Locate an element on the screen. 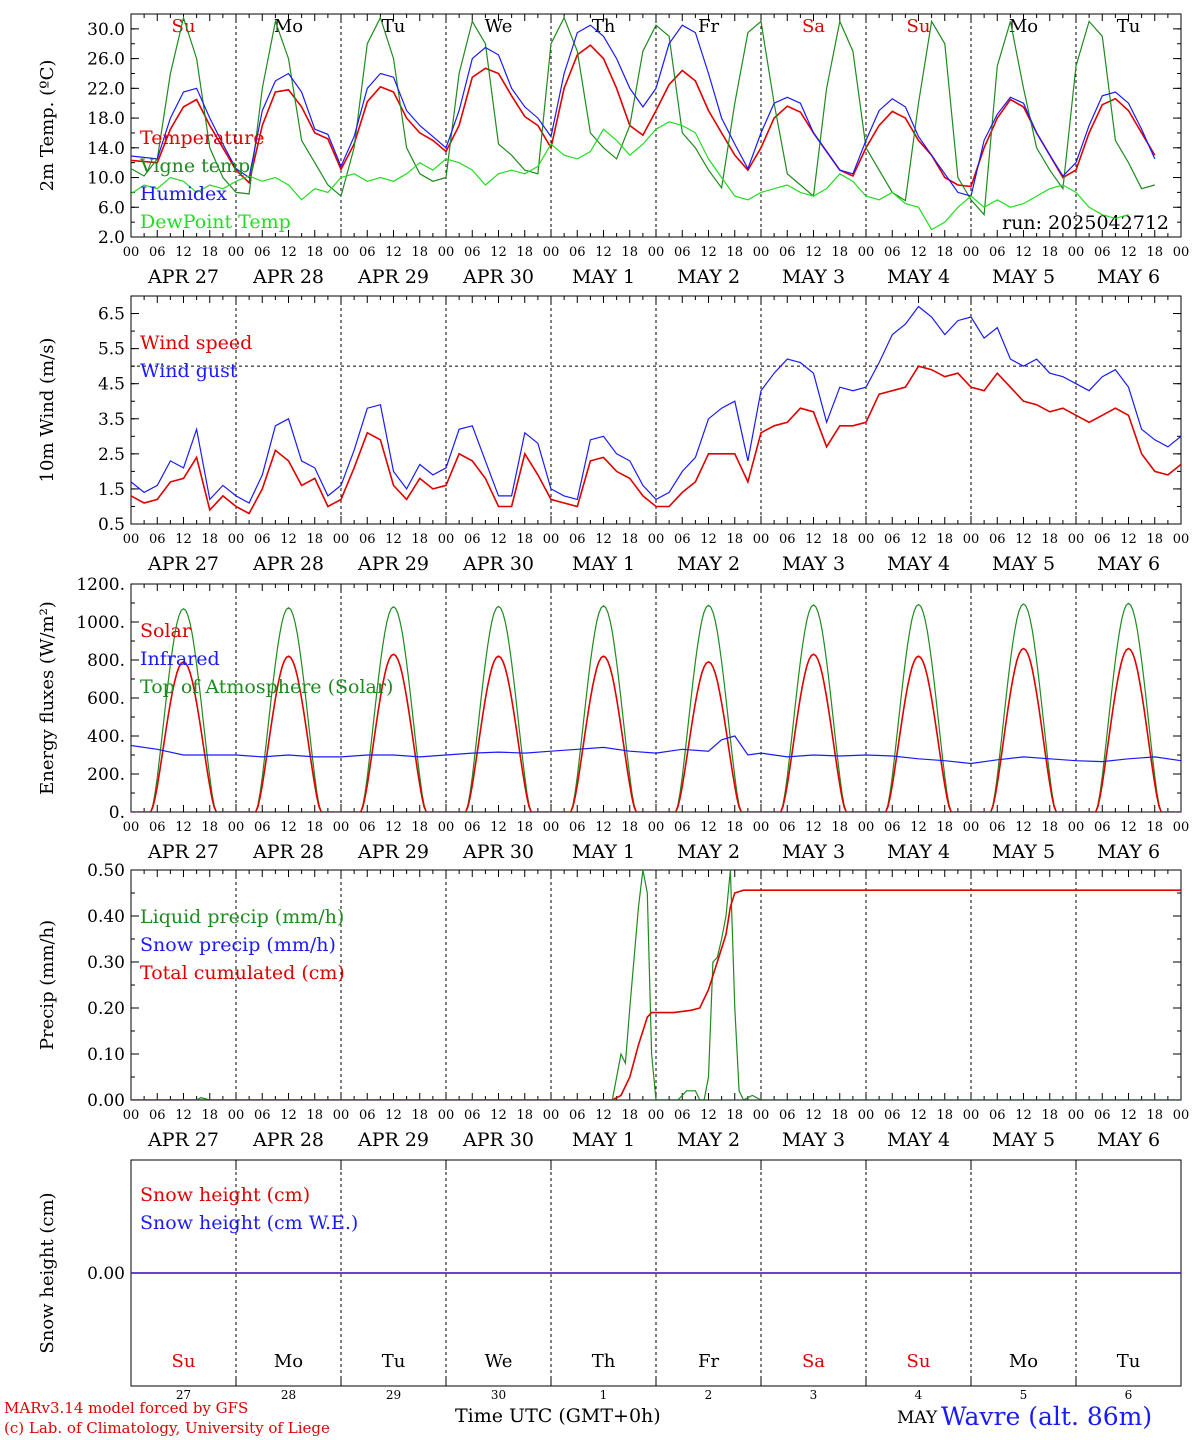  x-day-number: 3 is located at coordinates (814, 1395).